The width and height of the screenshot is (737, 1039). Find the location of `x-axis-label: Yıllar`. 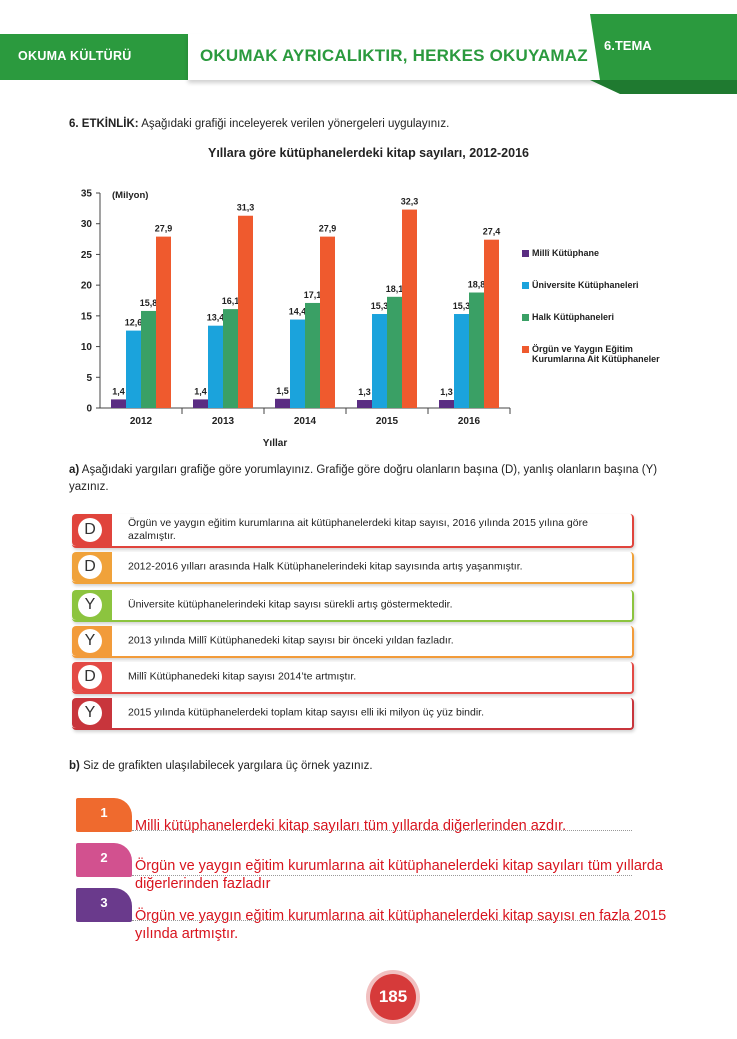

x-axis-label: Yıllar is located at coordinates (275, 443).